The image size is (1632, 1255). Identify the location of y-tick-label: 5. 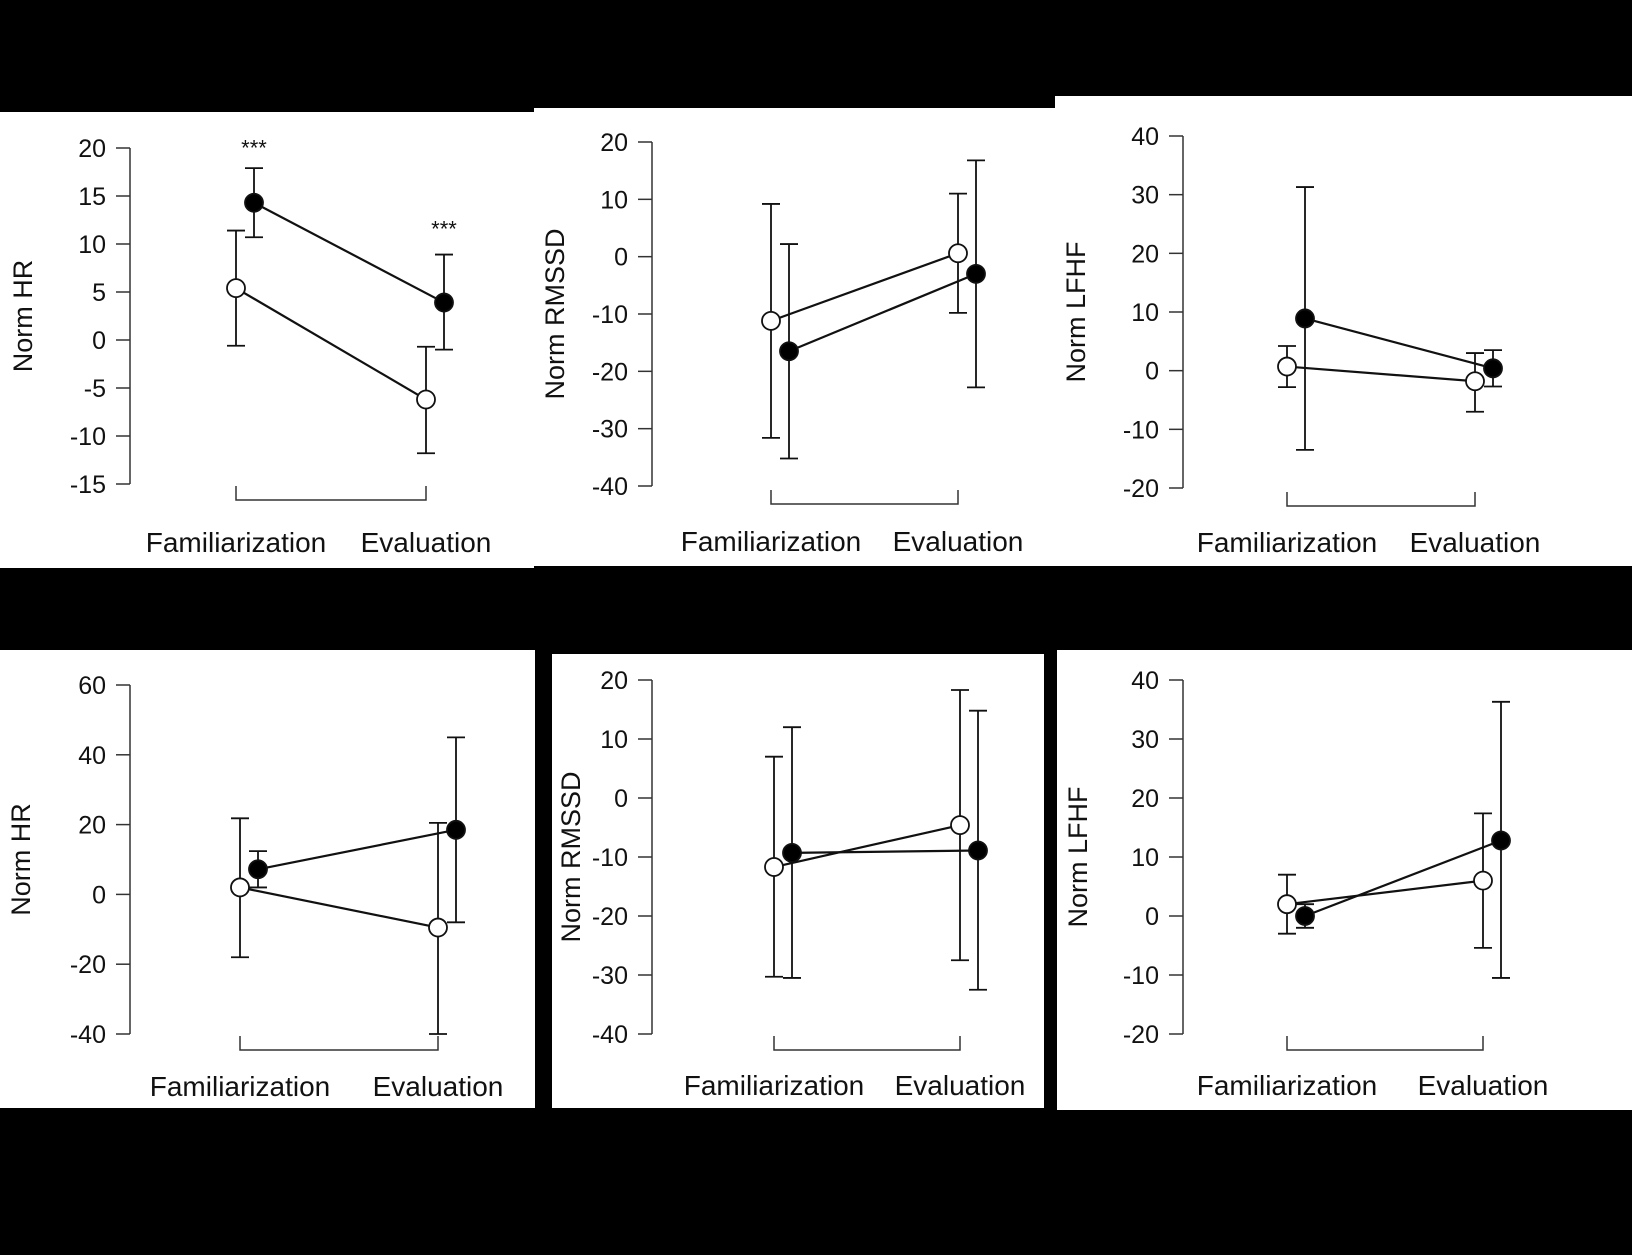
(99, 293).